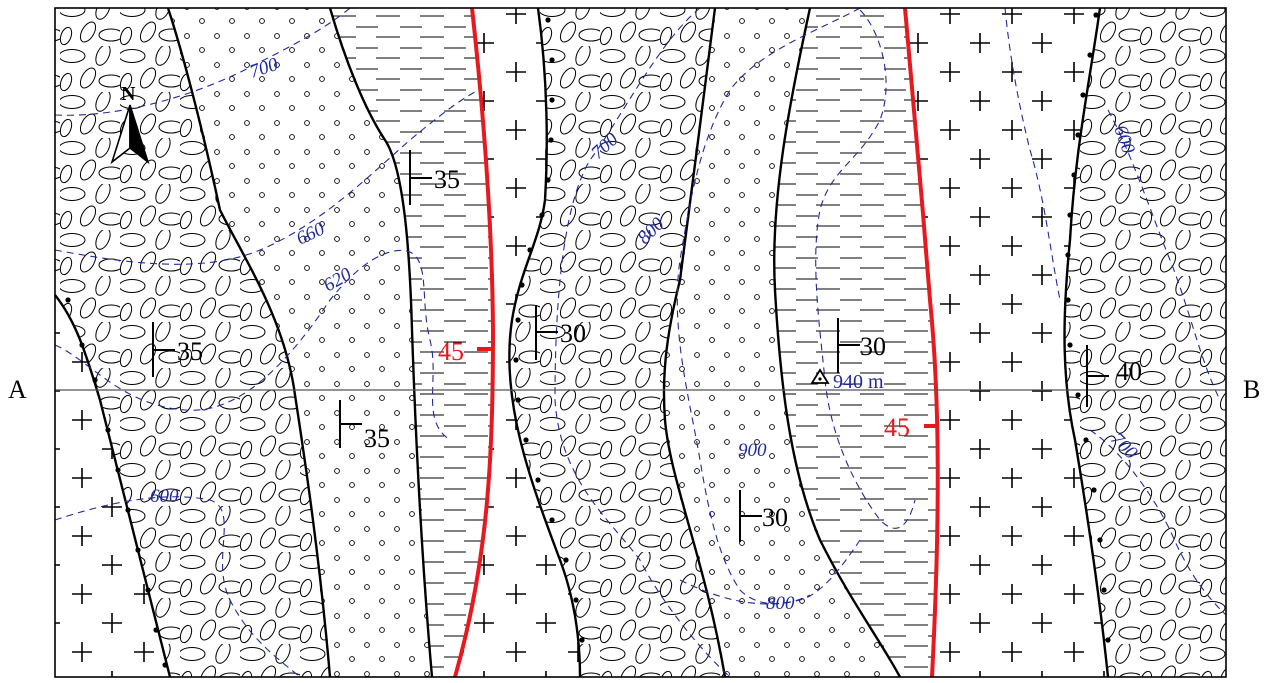 The width and height of the screenshot is (1276, 683). I want to click on north-arrow: N, so click(130, 124).